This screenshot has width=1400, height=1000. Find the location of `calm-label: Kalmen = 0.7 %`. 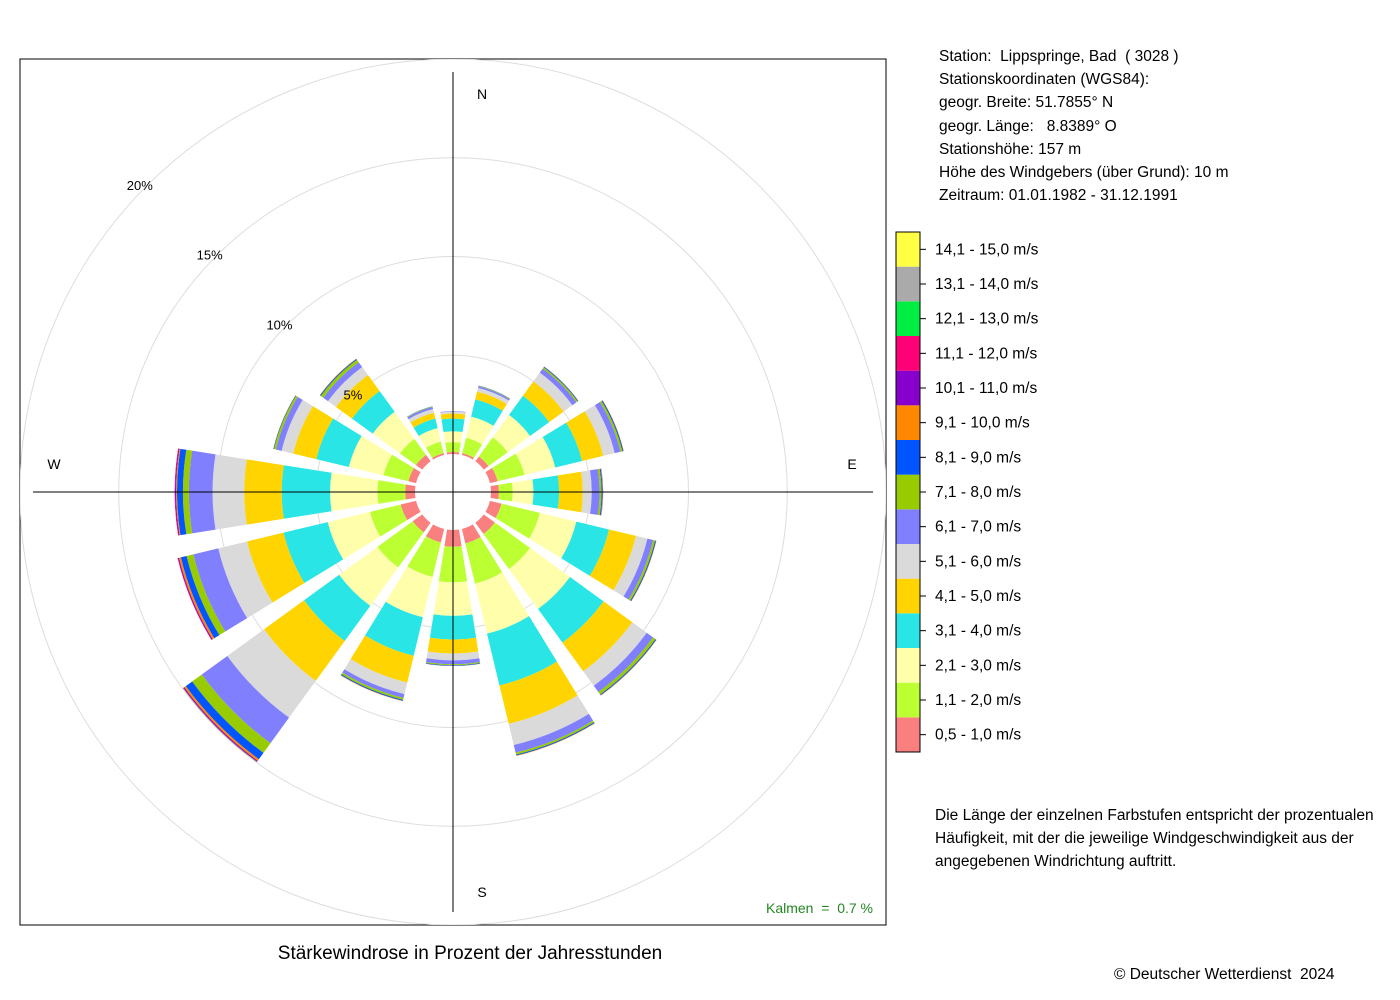

calm-label: Kalmen = 0.7 % is located at coordinates (819, 908).